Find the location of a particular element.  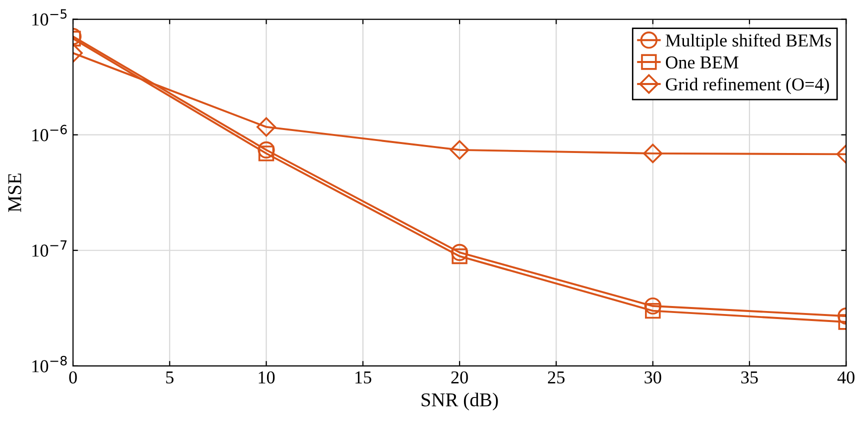

y-tick-label: 10$^{−7}$ is located at coordinates (49, 248).